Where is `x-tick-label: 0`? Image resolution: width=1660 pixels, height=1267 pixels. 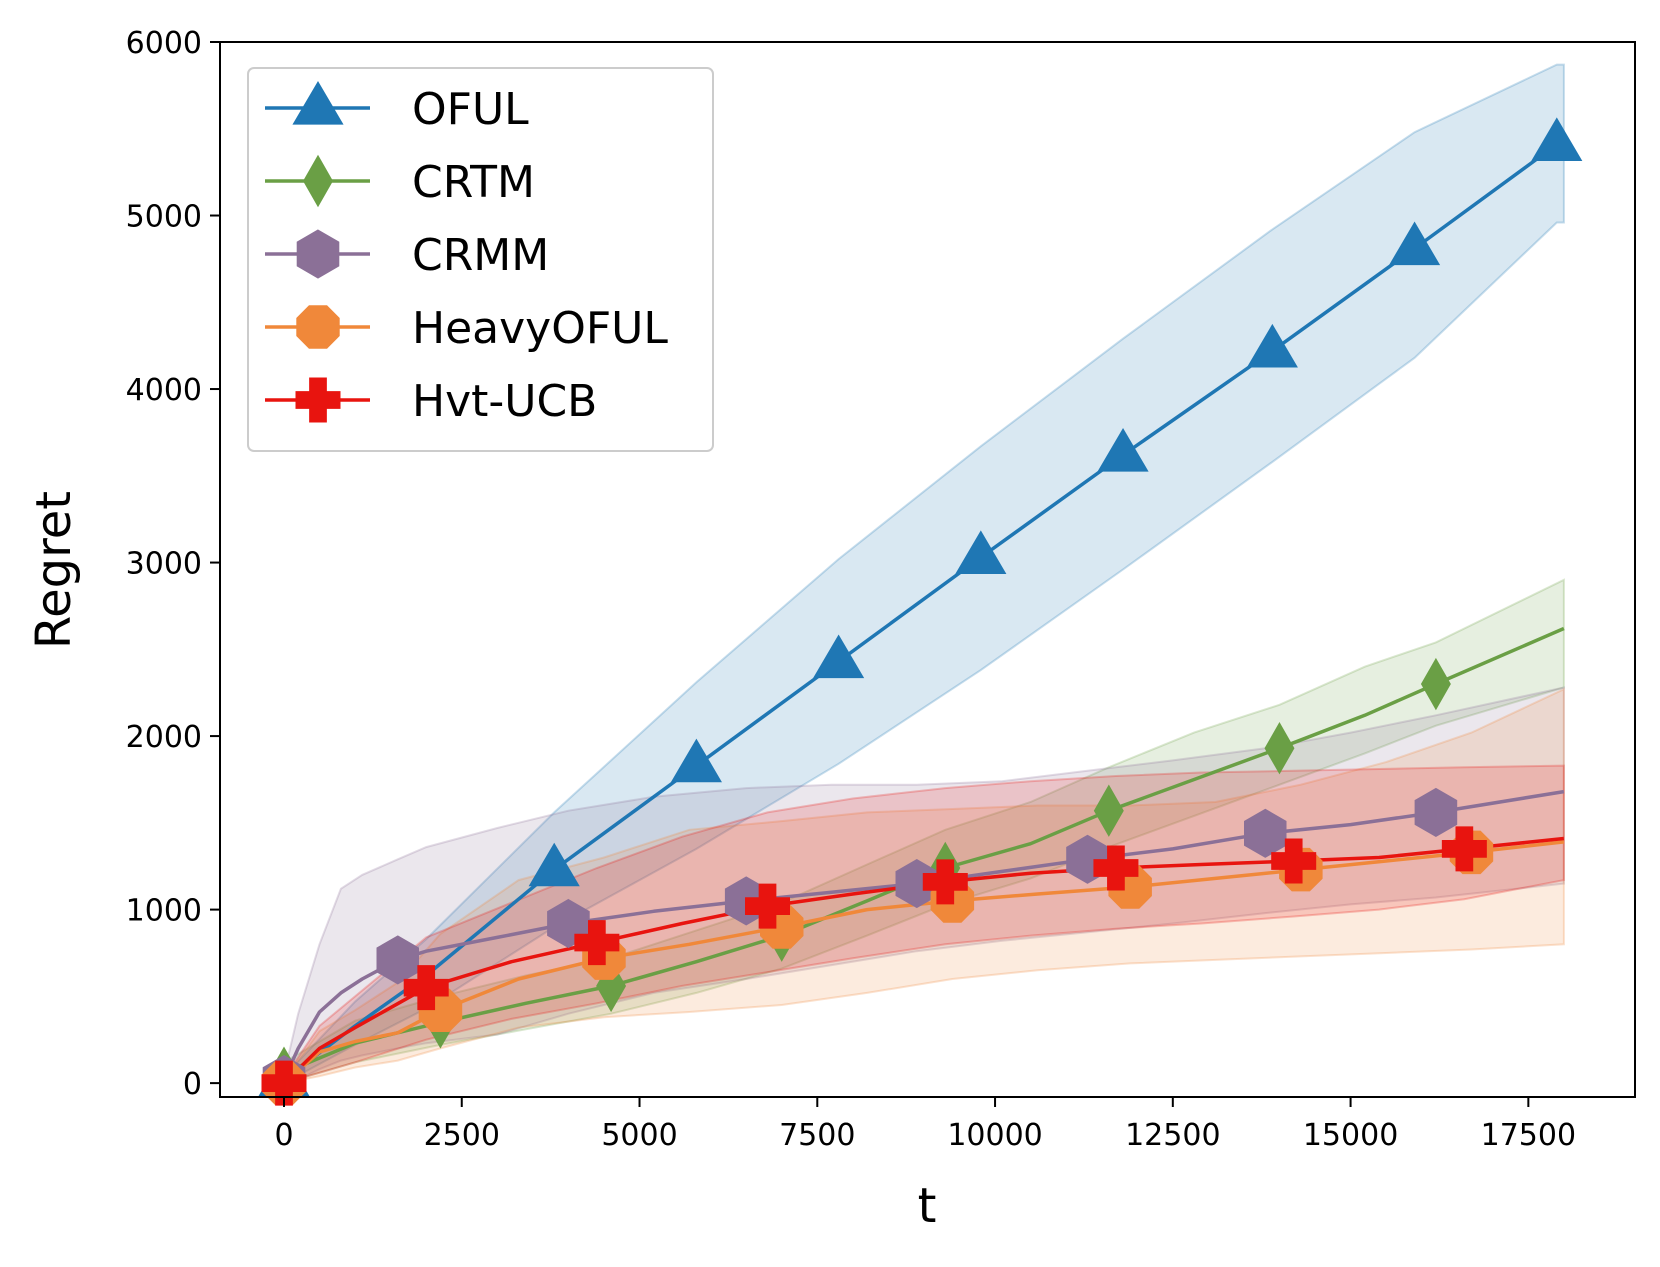
x-tick-label: 0 is located at coordinates (283, 1135).